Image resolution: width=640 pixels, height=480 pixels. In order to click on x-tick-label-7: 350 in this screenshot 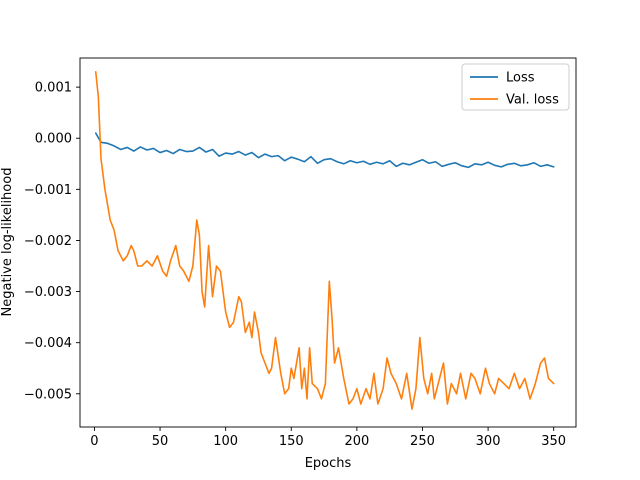, I will do `click(553, 441)`.